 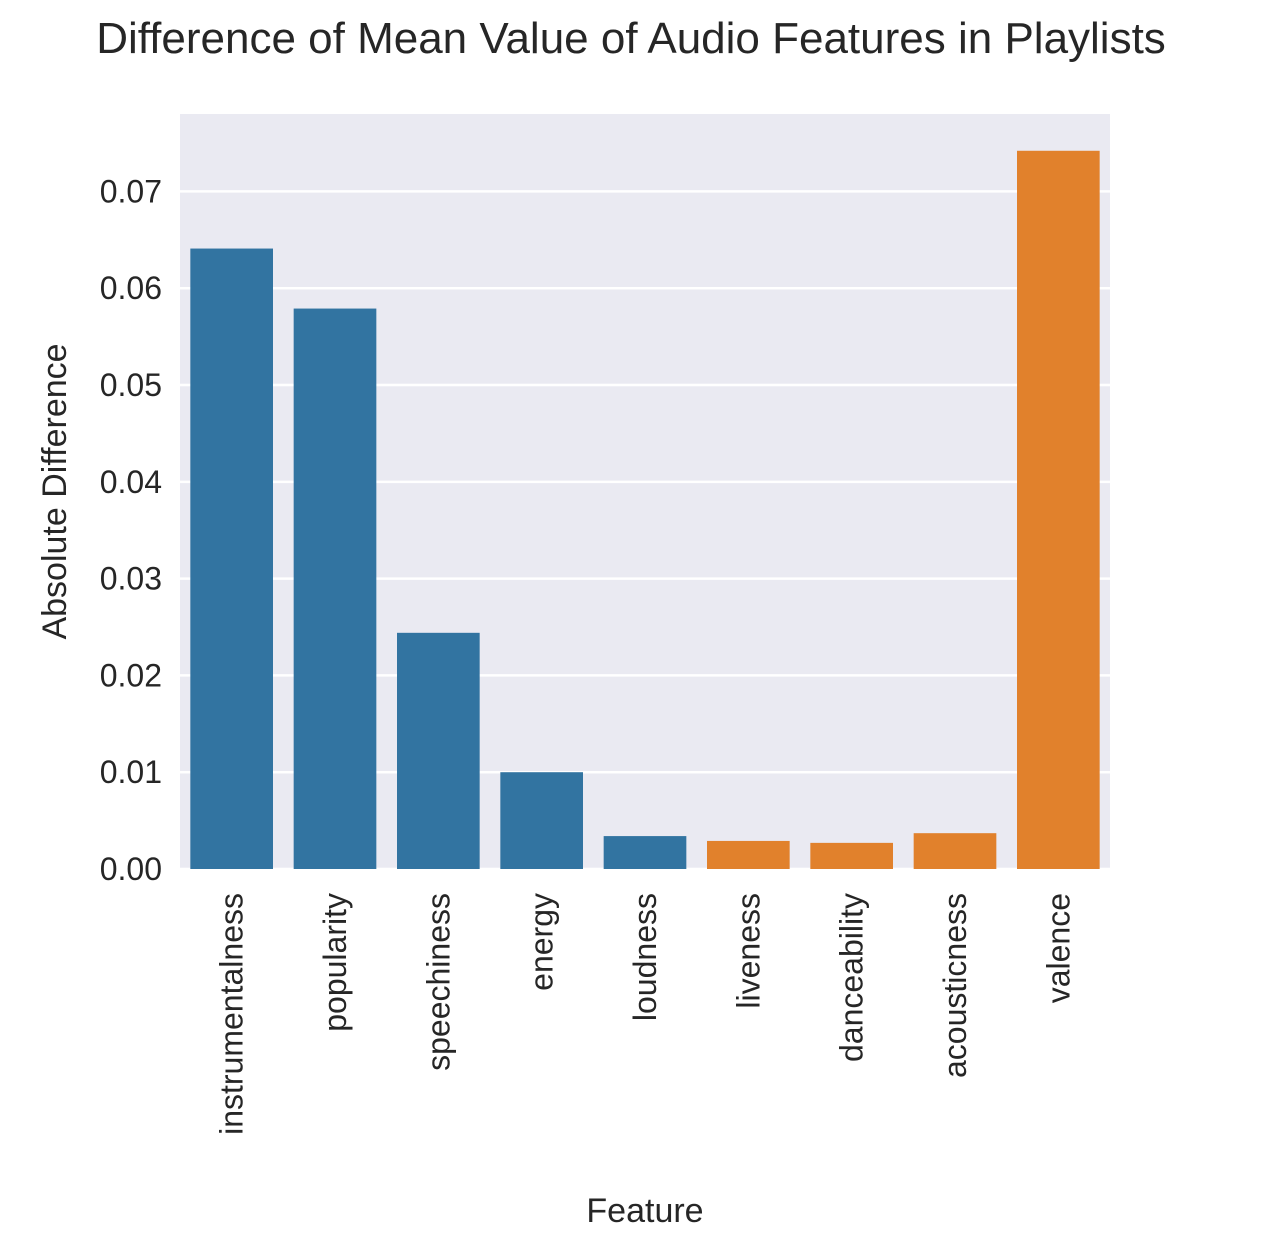 I want to click on x-tick-label: liveness, so click(x=748, y=951).